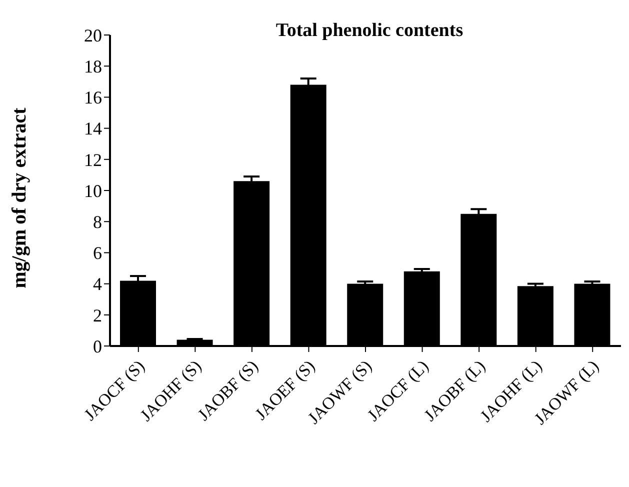 Image resolution: width=629 pixels, height=487 pixels. I want to click on y-tick-label: 20, so click(93, 35).